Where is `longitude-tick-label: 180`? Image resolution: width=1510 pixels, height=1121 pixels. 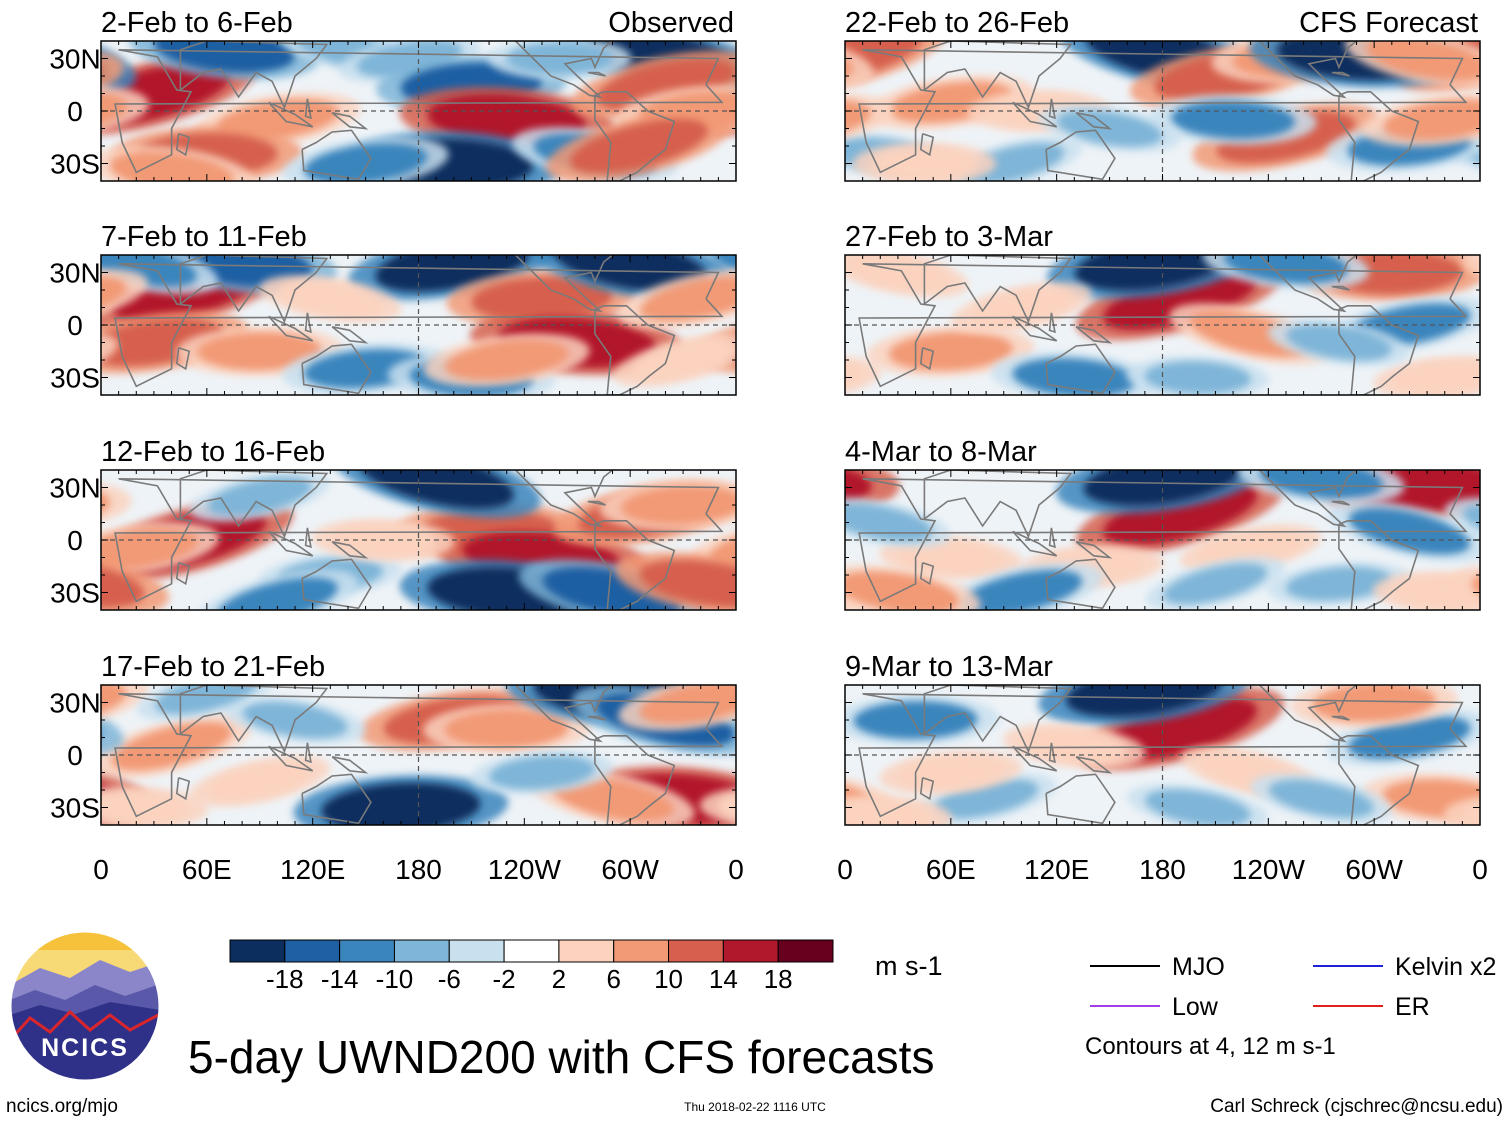
longitude-tick-label: 180 is located at coordinates (1162, 869).